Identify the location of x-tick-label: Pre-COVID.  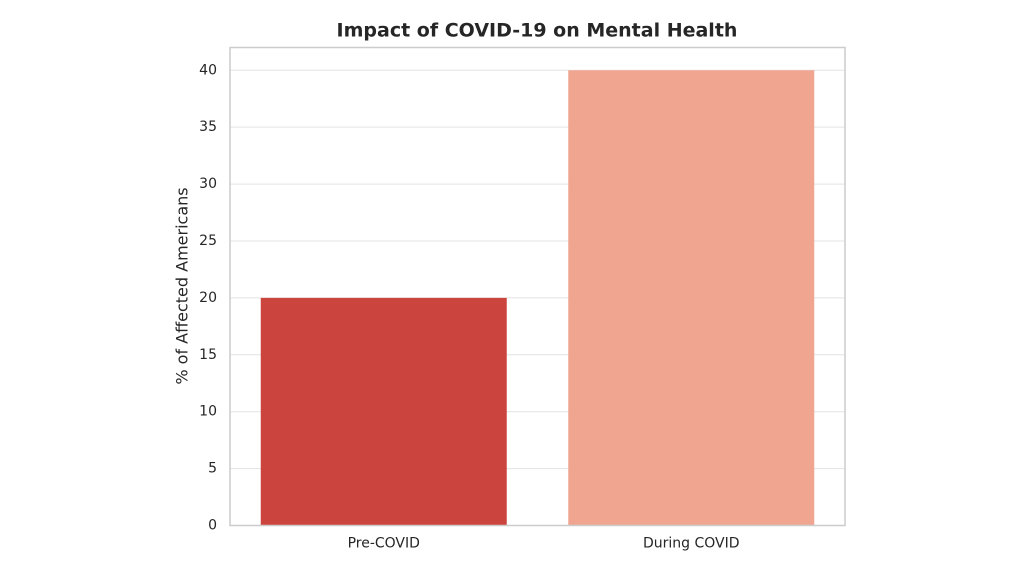
(384, 544).